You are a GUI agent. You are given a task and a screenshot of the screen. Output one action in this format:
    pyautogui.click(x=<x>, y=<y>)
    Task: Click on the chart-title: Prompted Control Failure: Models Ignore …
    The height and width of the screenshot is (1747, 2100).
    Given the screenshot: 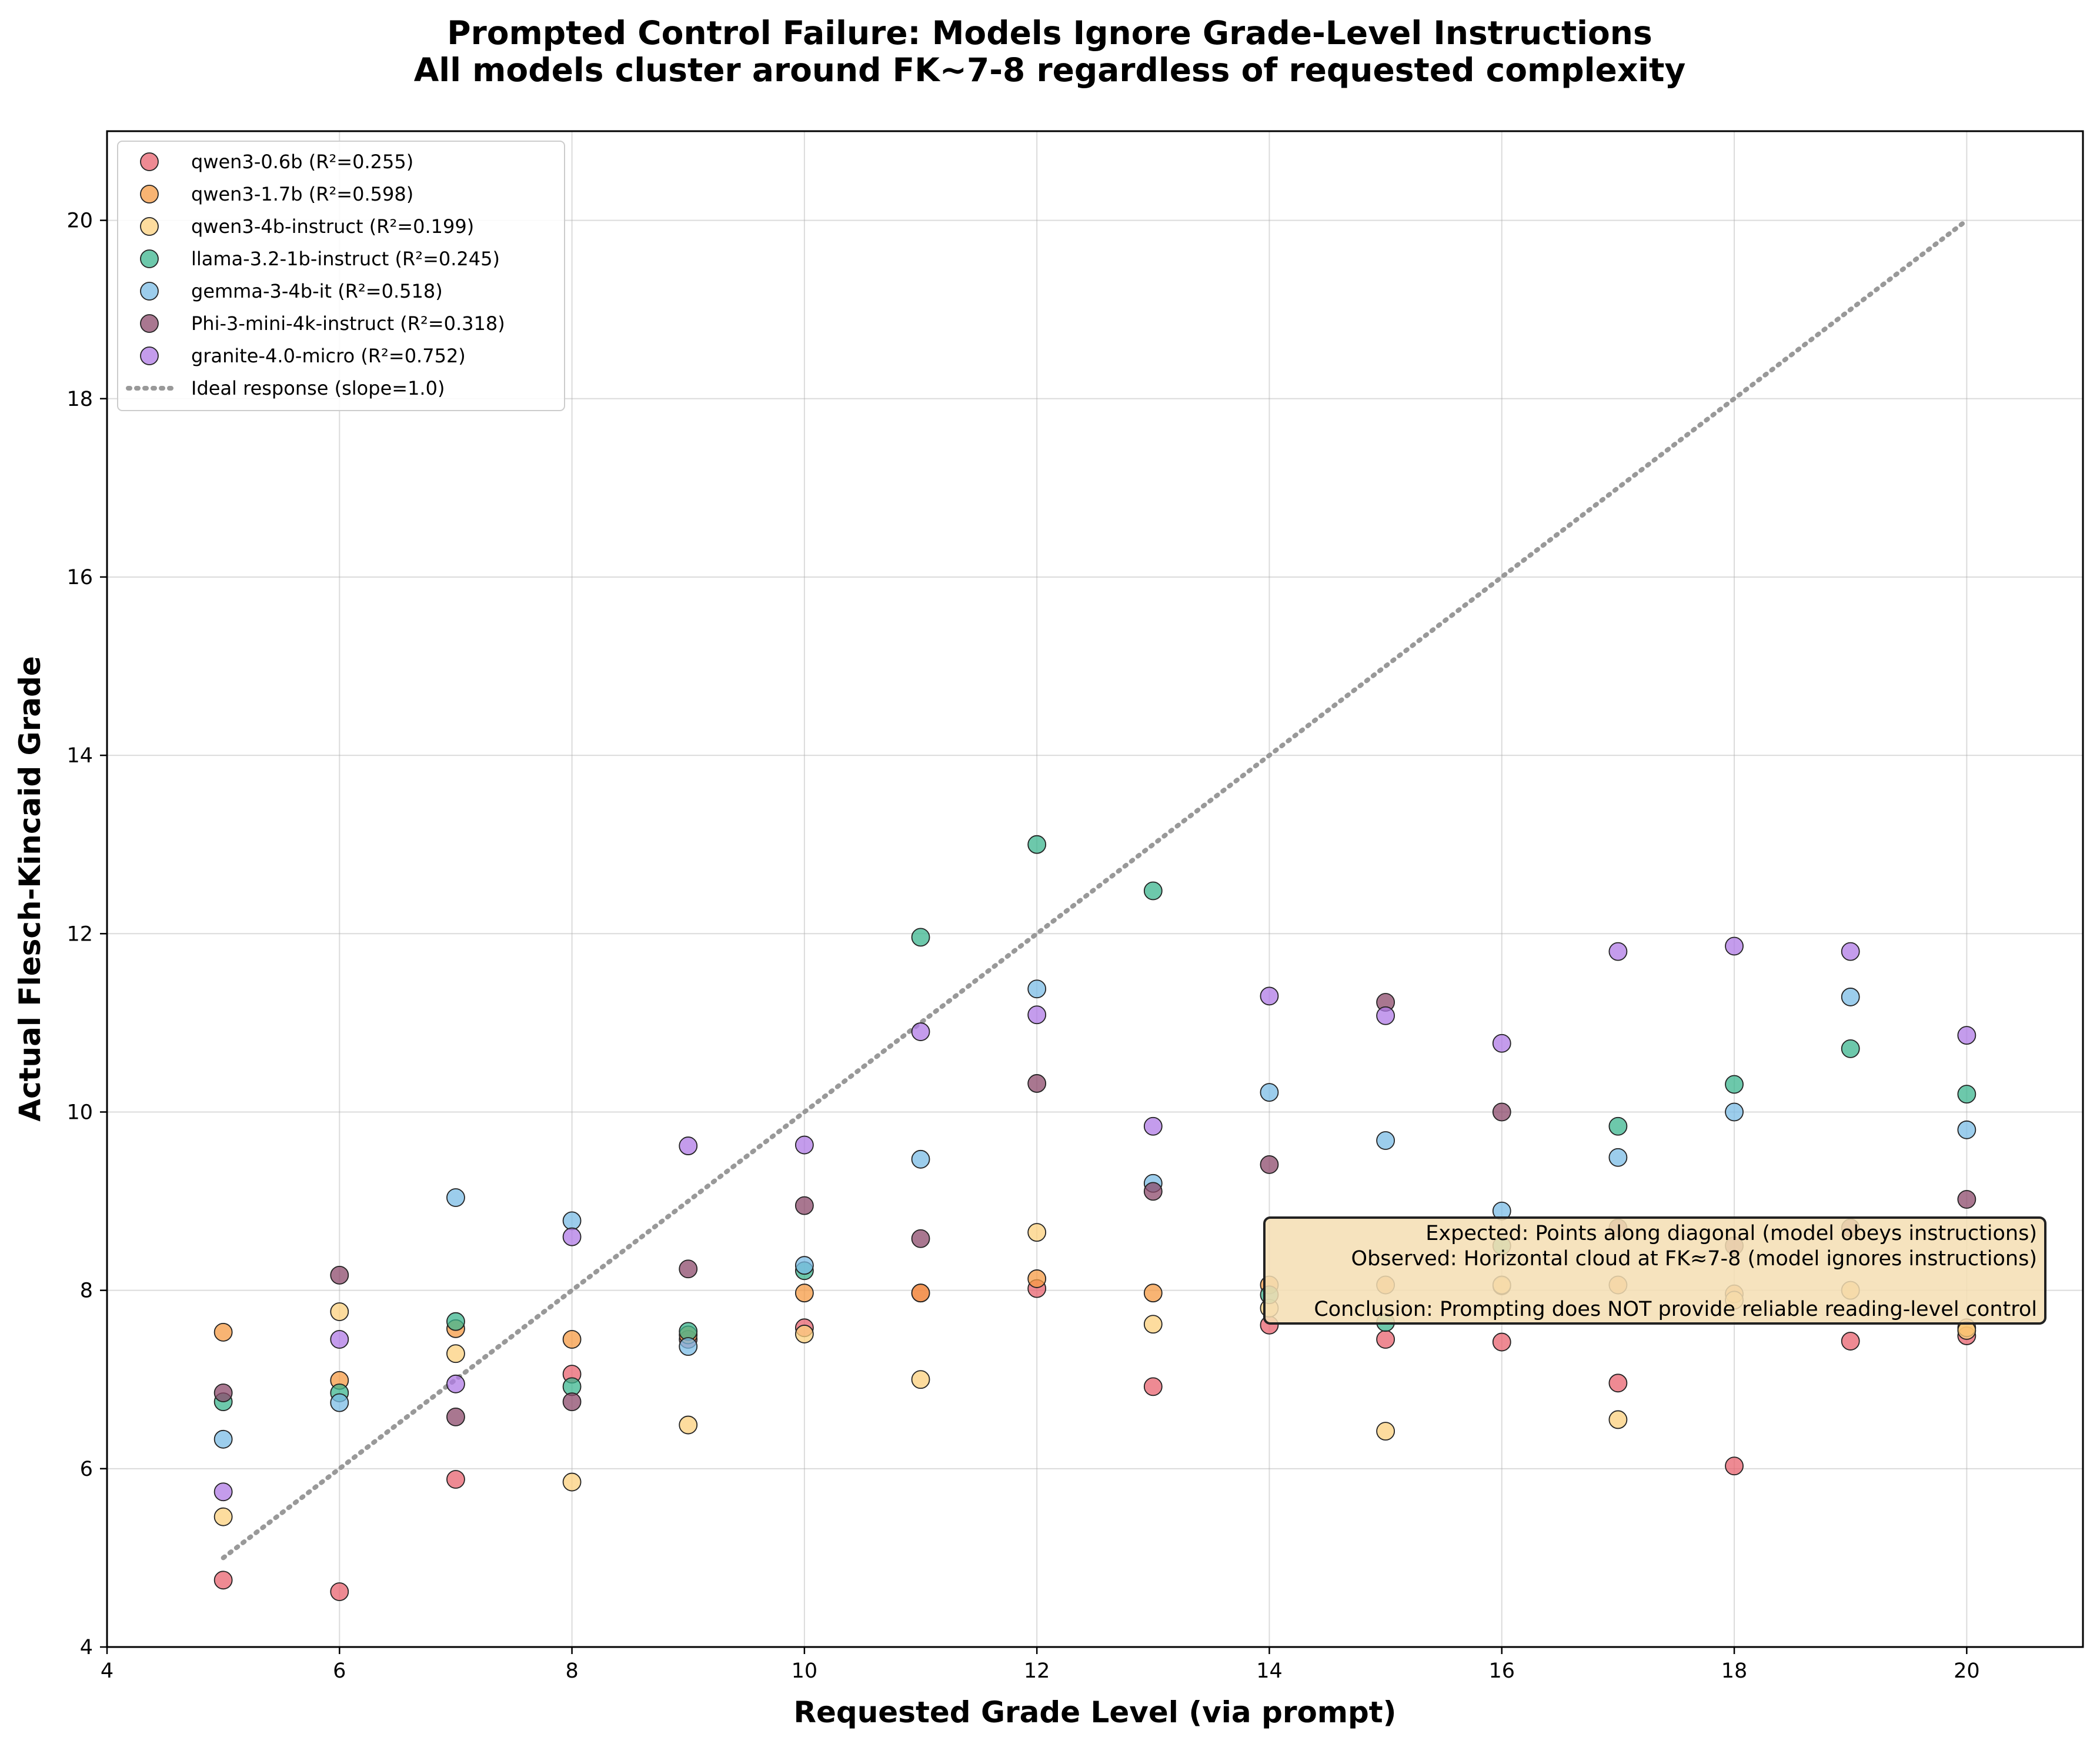 What is the action you would take?
    pyautogui.click(x=1049, y=33)
    